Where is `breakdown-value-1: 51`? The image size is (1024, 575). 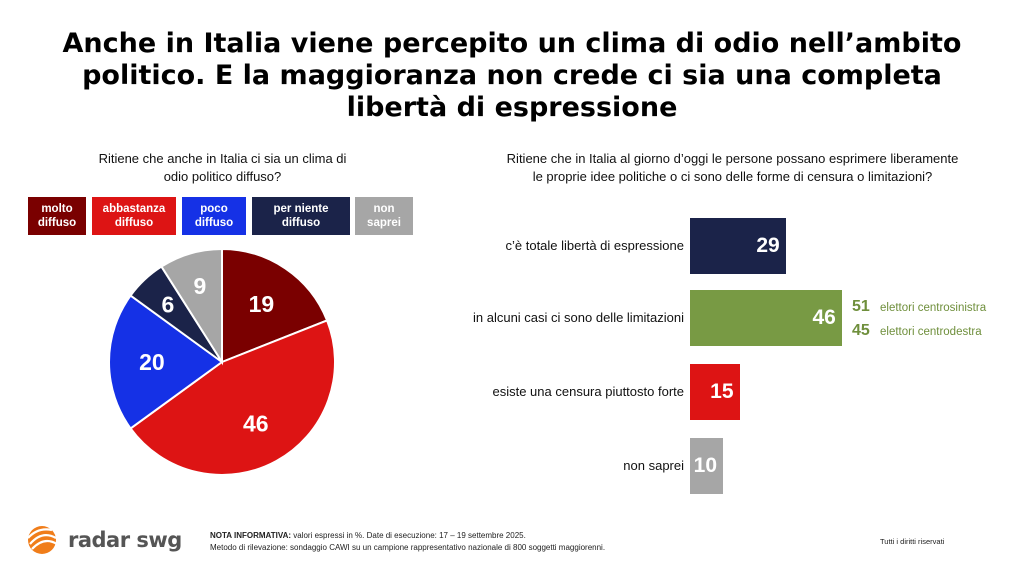 breakdown-value-1: 51 is located at coordinates (861, 306).